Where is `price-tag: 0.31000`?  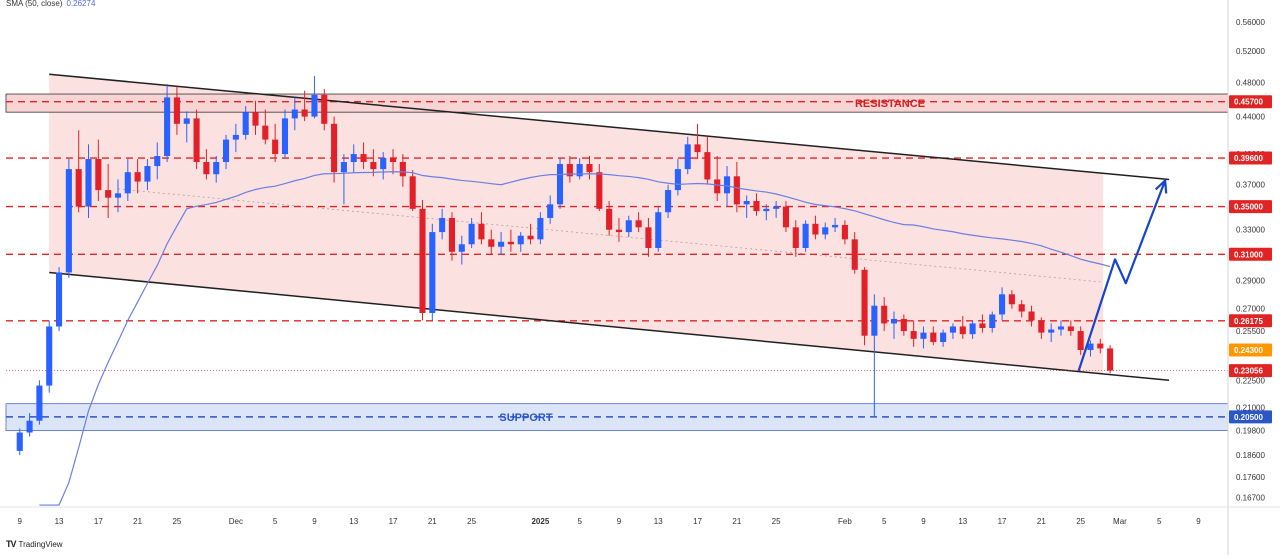 price-tag: 0.31000 is located at coordinates (1250, 254).